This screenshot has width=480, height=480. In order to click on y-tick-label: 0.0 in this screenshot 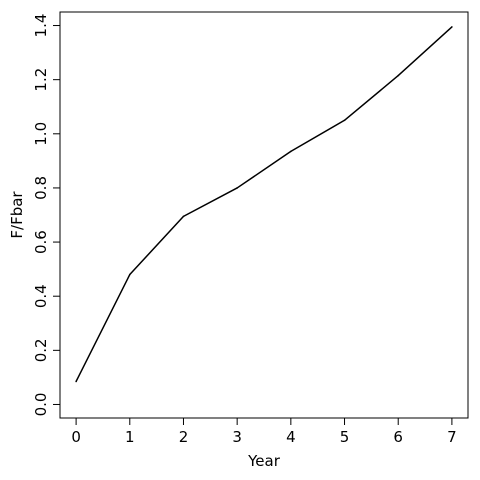, I will do `click(41, 405)`.